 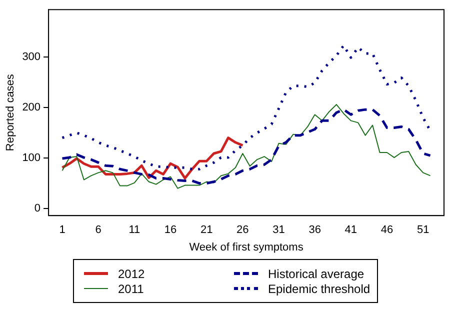 I want to click on x-tick-label: 26, so click(x=242, y=230).